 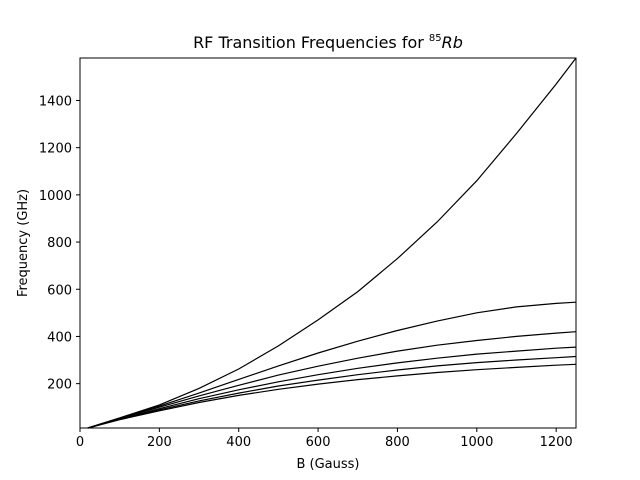 I want to click on chart-title-superscript: 85, so click(x=435, y=38).